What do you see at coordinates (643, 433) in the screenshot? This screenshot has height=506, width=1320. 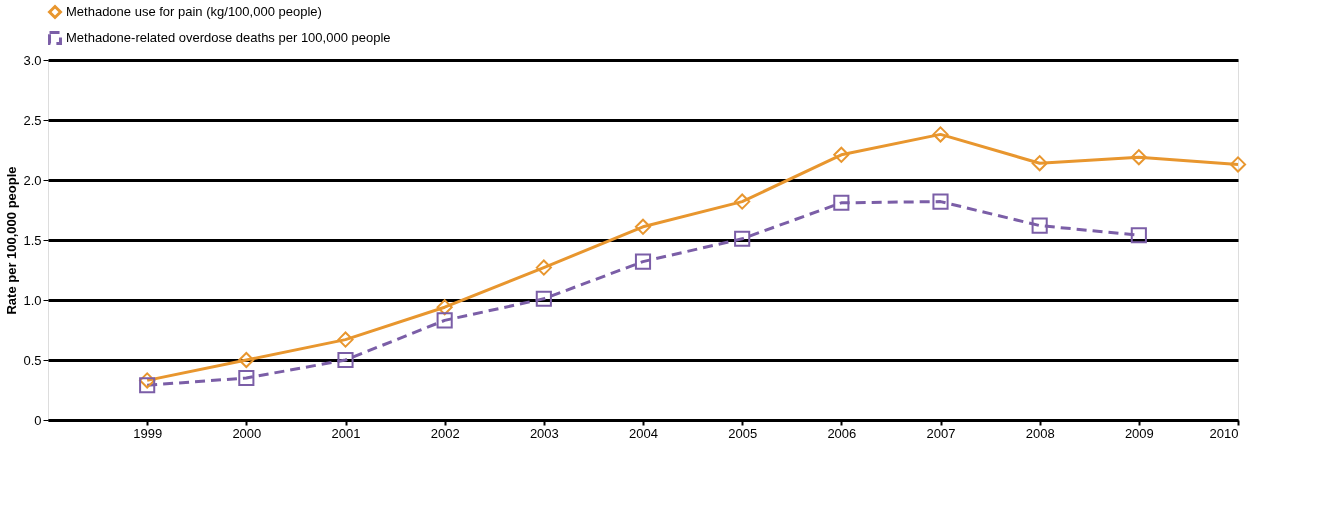 I see `x-tick-label: 2004` at bounding box center [643, 433].